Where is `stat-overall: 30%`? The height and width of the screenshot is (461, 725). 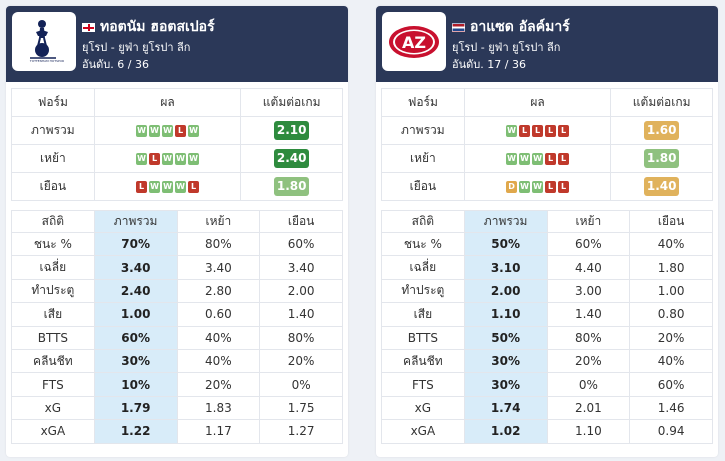 stat-overall: 30% is located at coordinates (505, 384).